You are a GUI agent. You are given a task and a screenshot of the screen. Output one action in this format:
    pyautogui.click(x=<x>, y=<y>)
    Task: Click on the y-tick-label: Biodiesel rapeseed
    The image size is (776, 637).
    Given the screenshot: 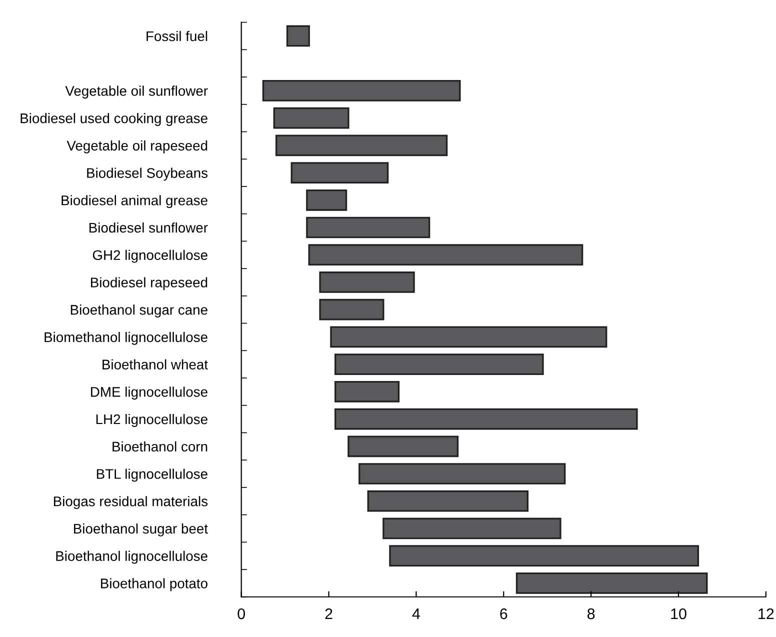 What is the action you would take?
    pyautogui.click(x=149, y=283)
    